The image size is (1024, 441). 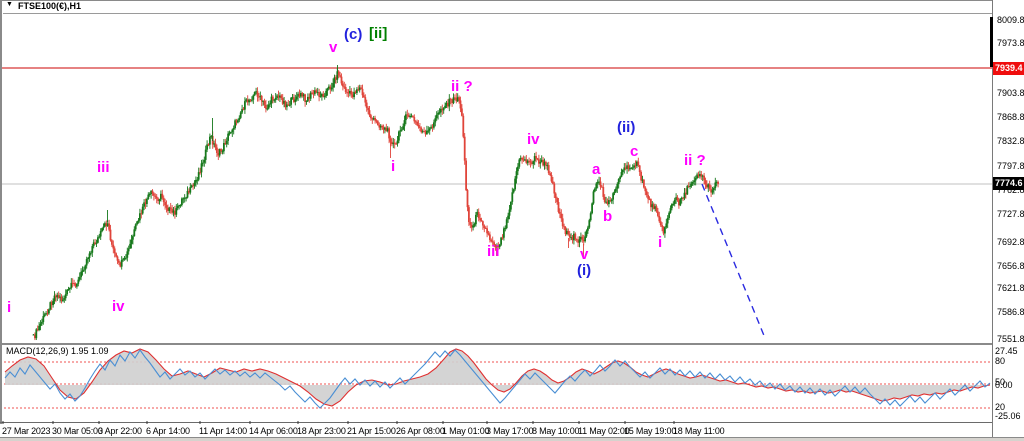 I want to click on time-axis, so click(x=496, y=430).